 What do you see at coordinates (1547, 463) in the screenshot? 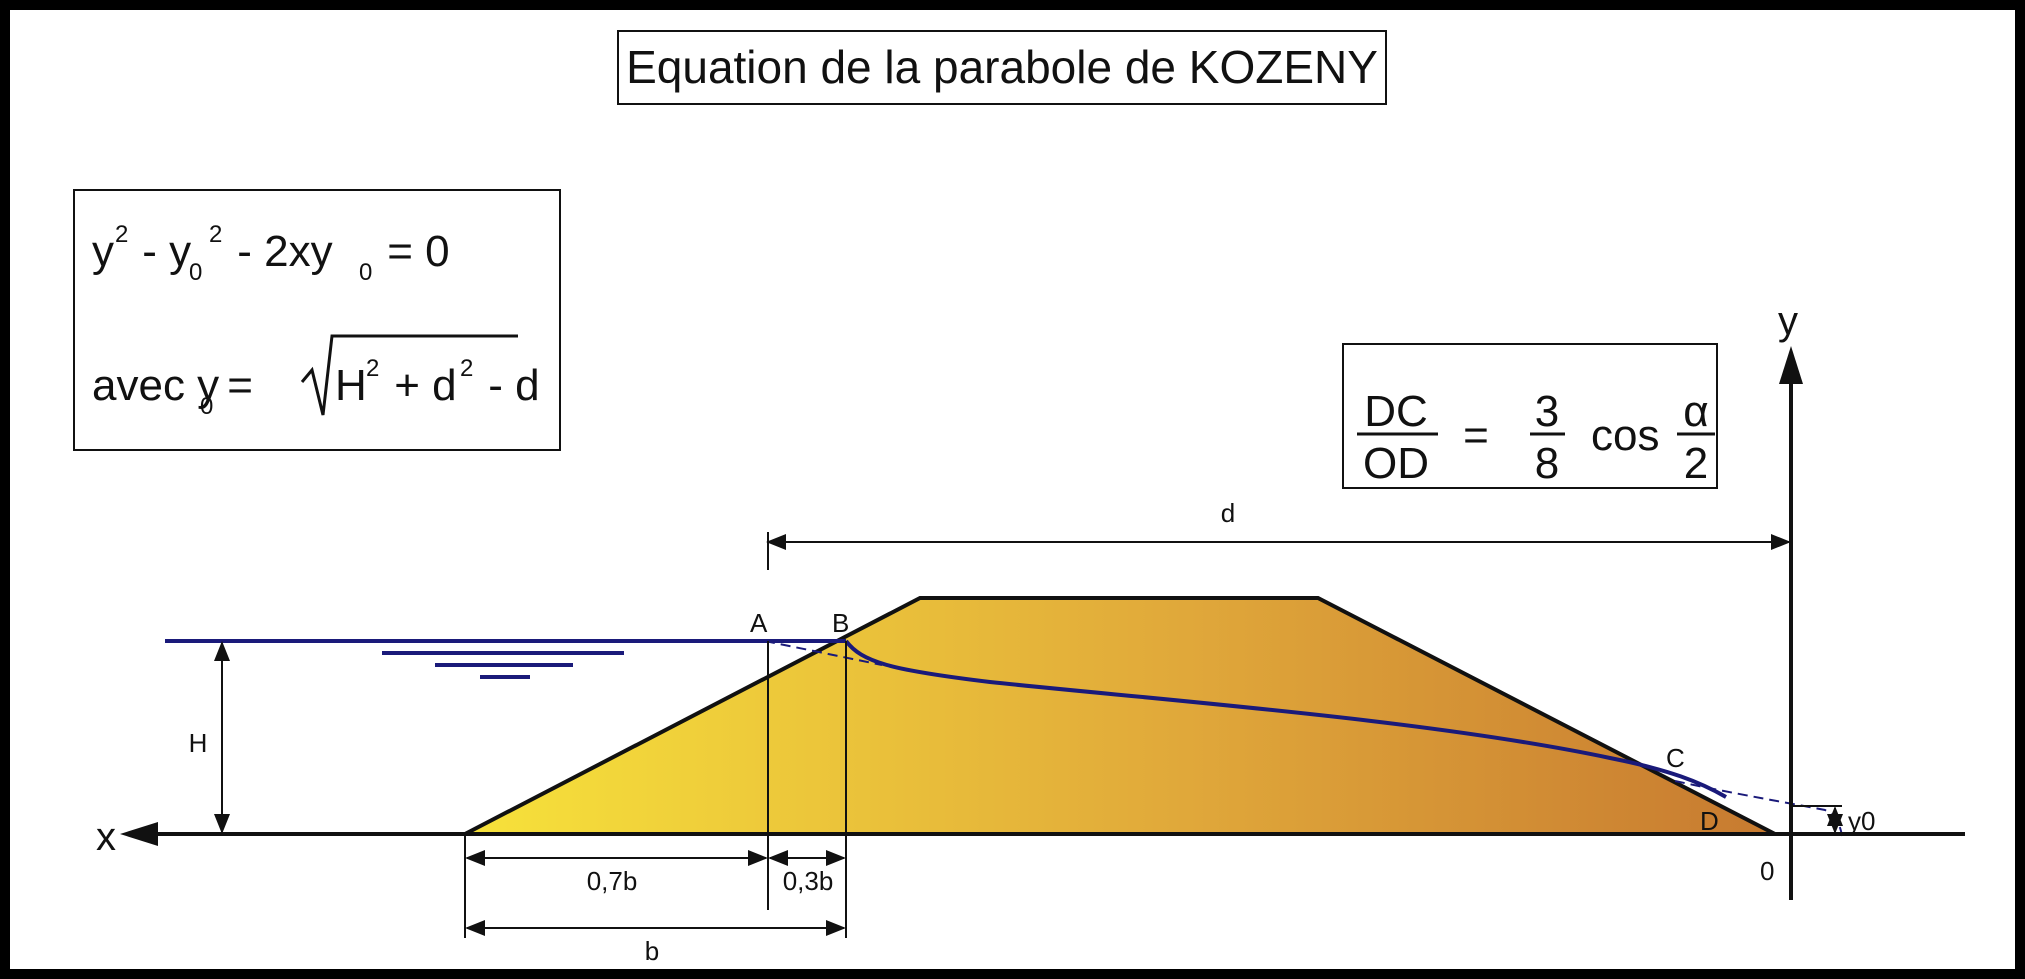
I see `ratio-eight: 8` at bounding box center [1547, 463].